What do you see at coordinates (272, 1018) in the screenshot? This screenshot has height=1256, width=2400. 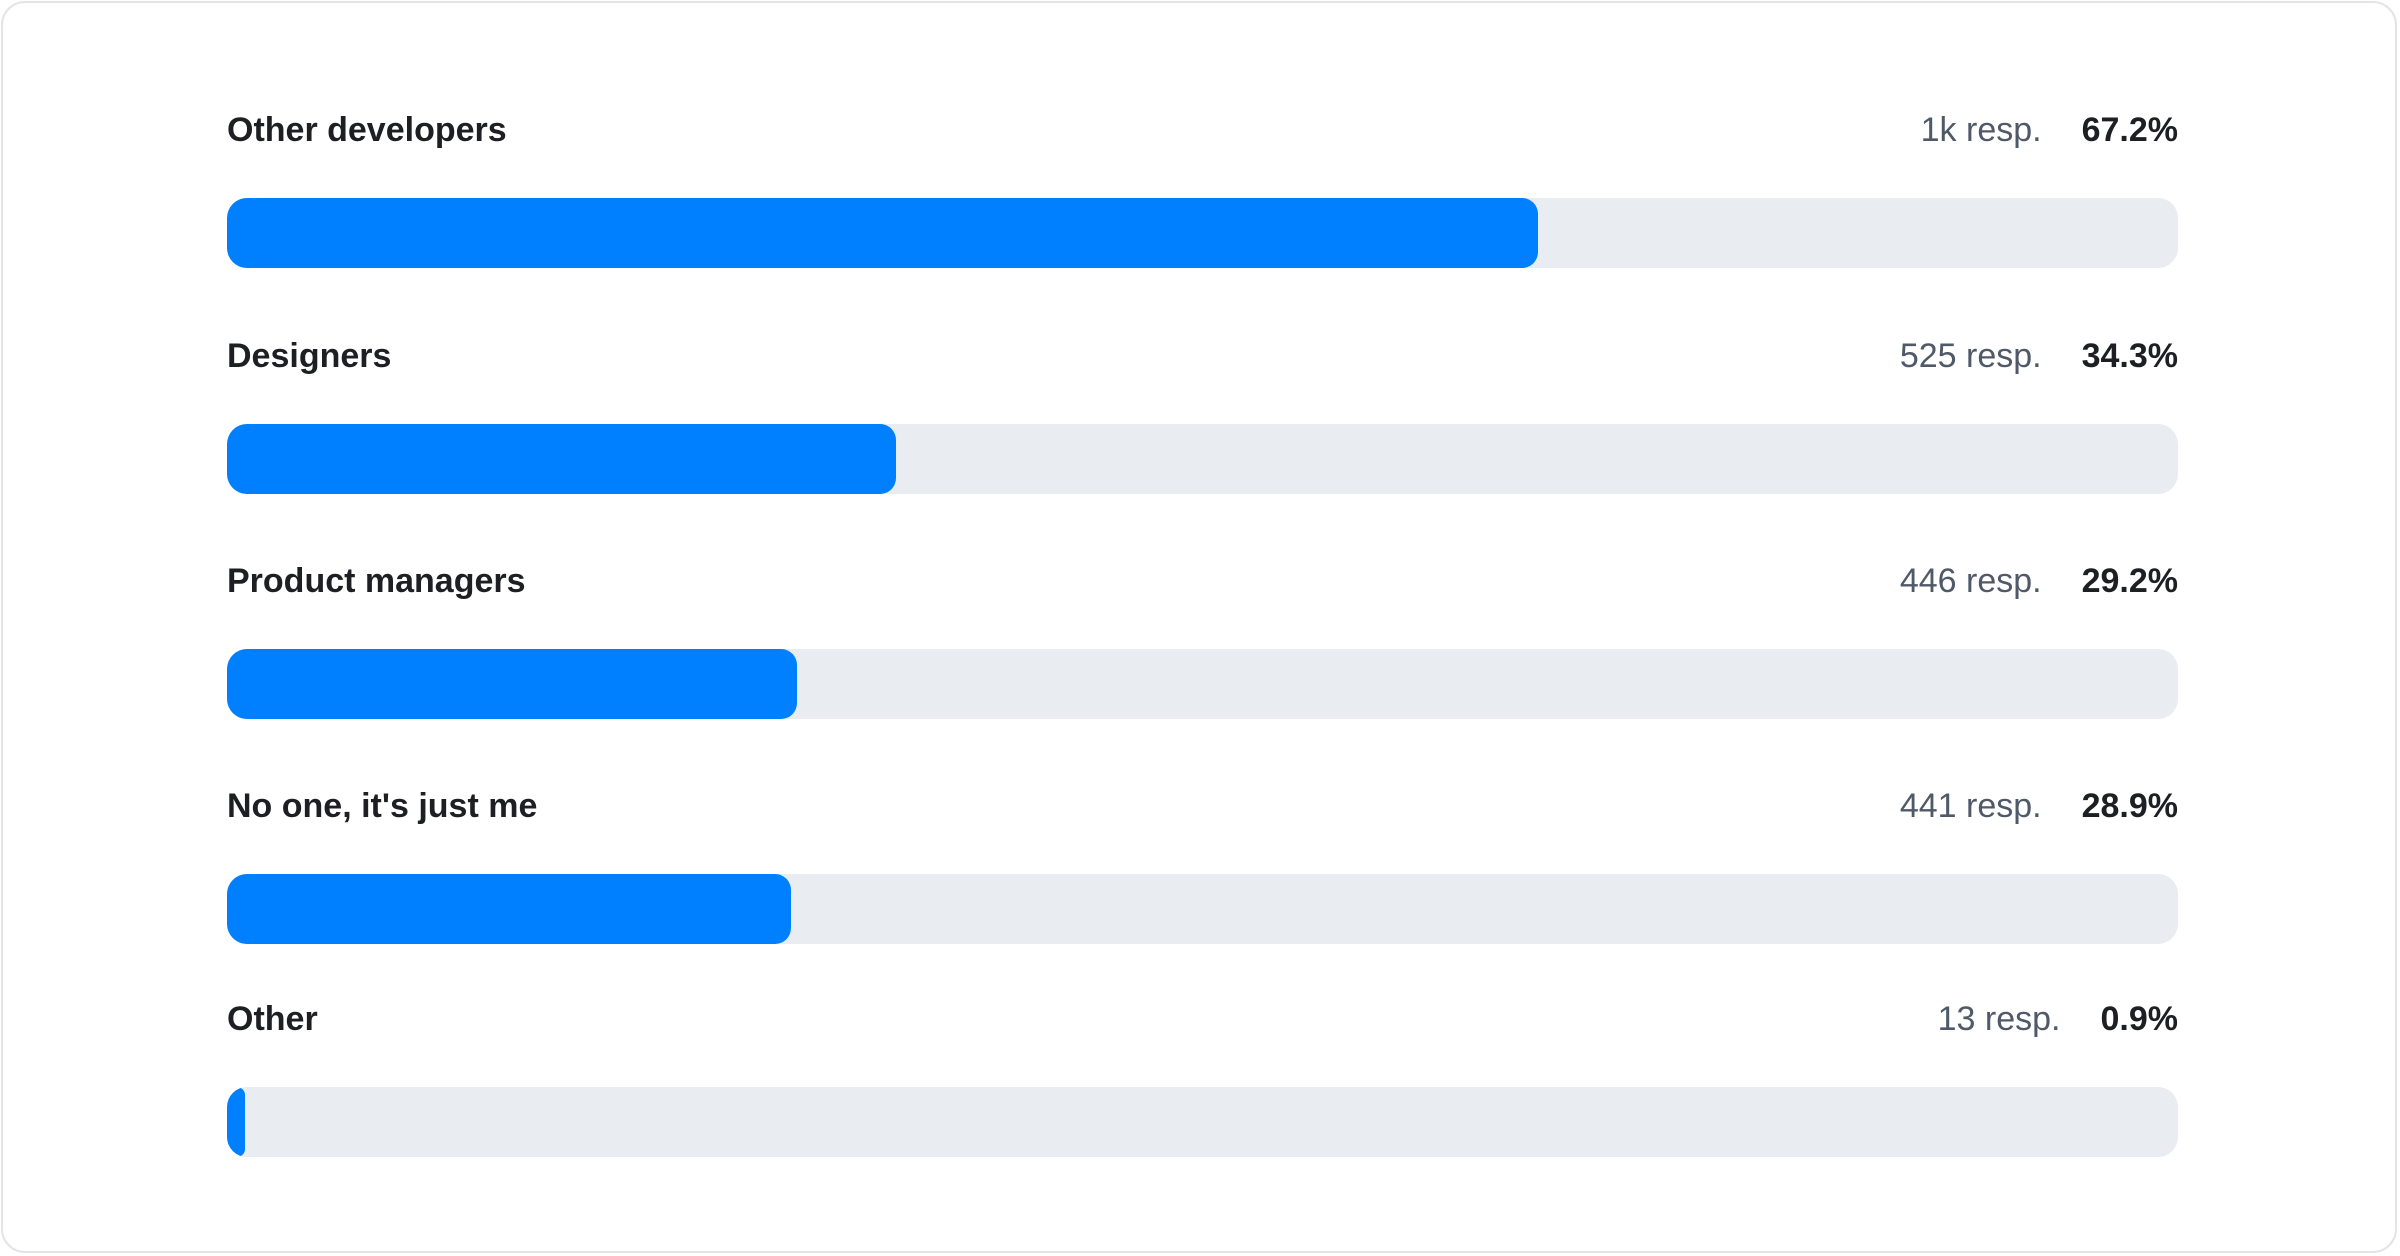 I see `bar-label: Other` at bounding box center [272, 1018].